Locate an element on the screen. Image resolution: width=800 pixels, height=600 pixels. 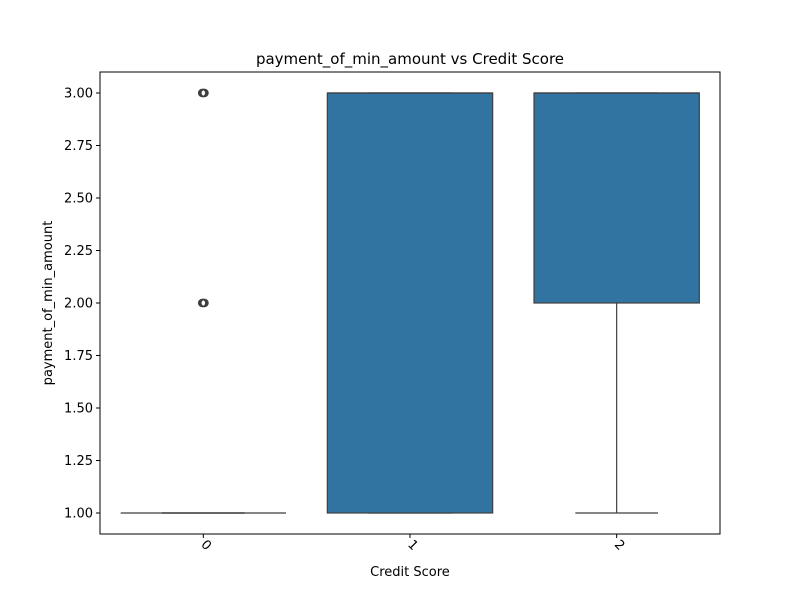
y-tick-label: 1.50 is located at coordinates (78, 409).